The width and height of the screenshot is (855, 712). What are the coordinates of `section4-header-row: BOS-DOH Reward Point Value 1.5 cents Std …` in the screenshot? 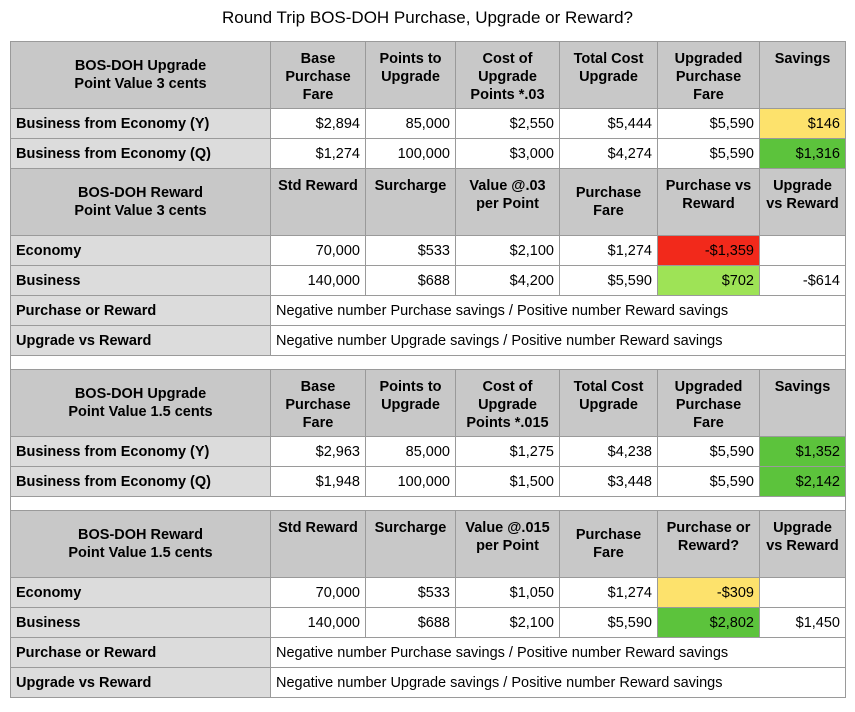 It's located at (428, 544).